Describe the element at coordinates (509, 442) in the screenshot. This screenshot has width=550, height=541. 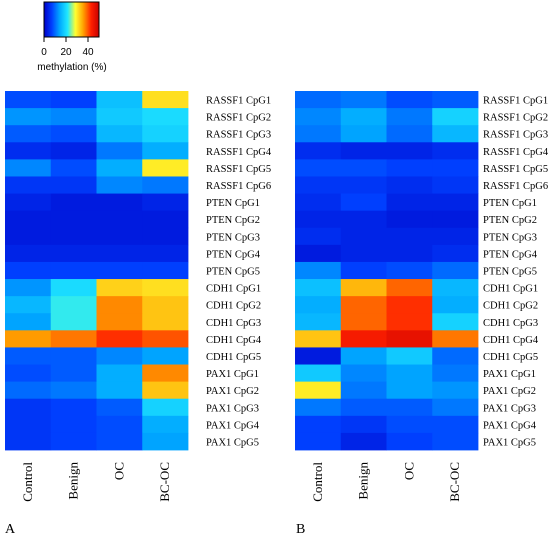
I see `row-label: PAX1 CpG5` at that location.